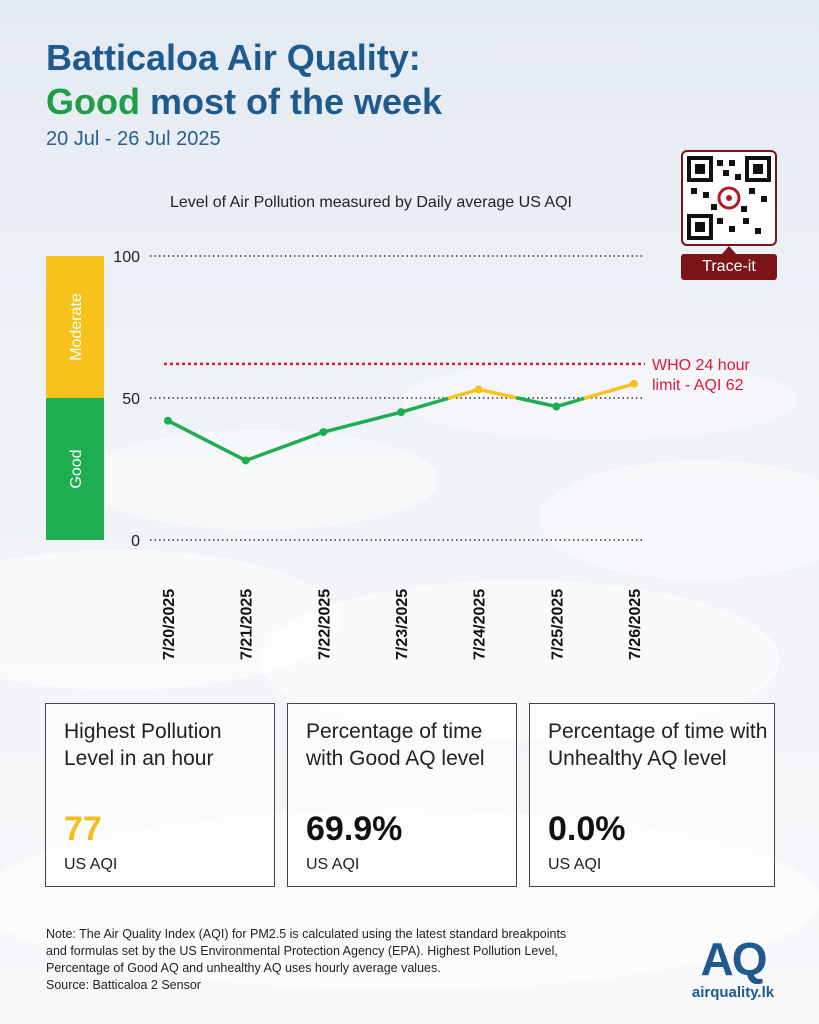  Describe the element at coordinates (402, 624) in the screenshot. I see `x-tick-label: 7/23/2025` at that location.